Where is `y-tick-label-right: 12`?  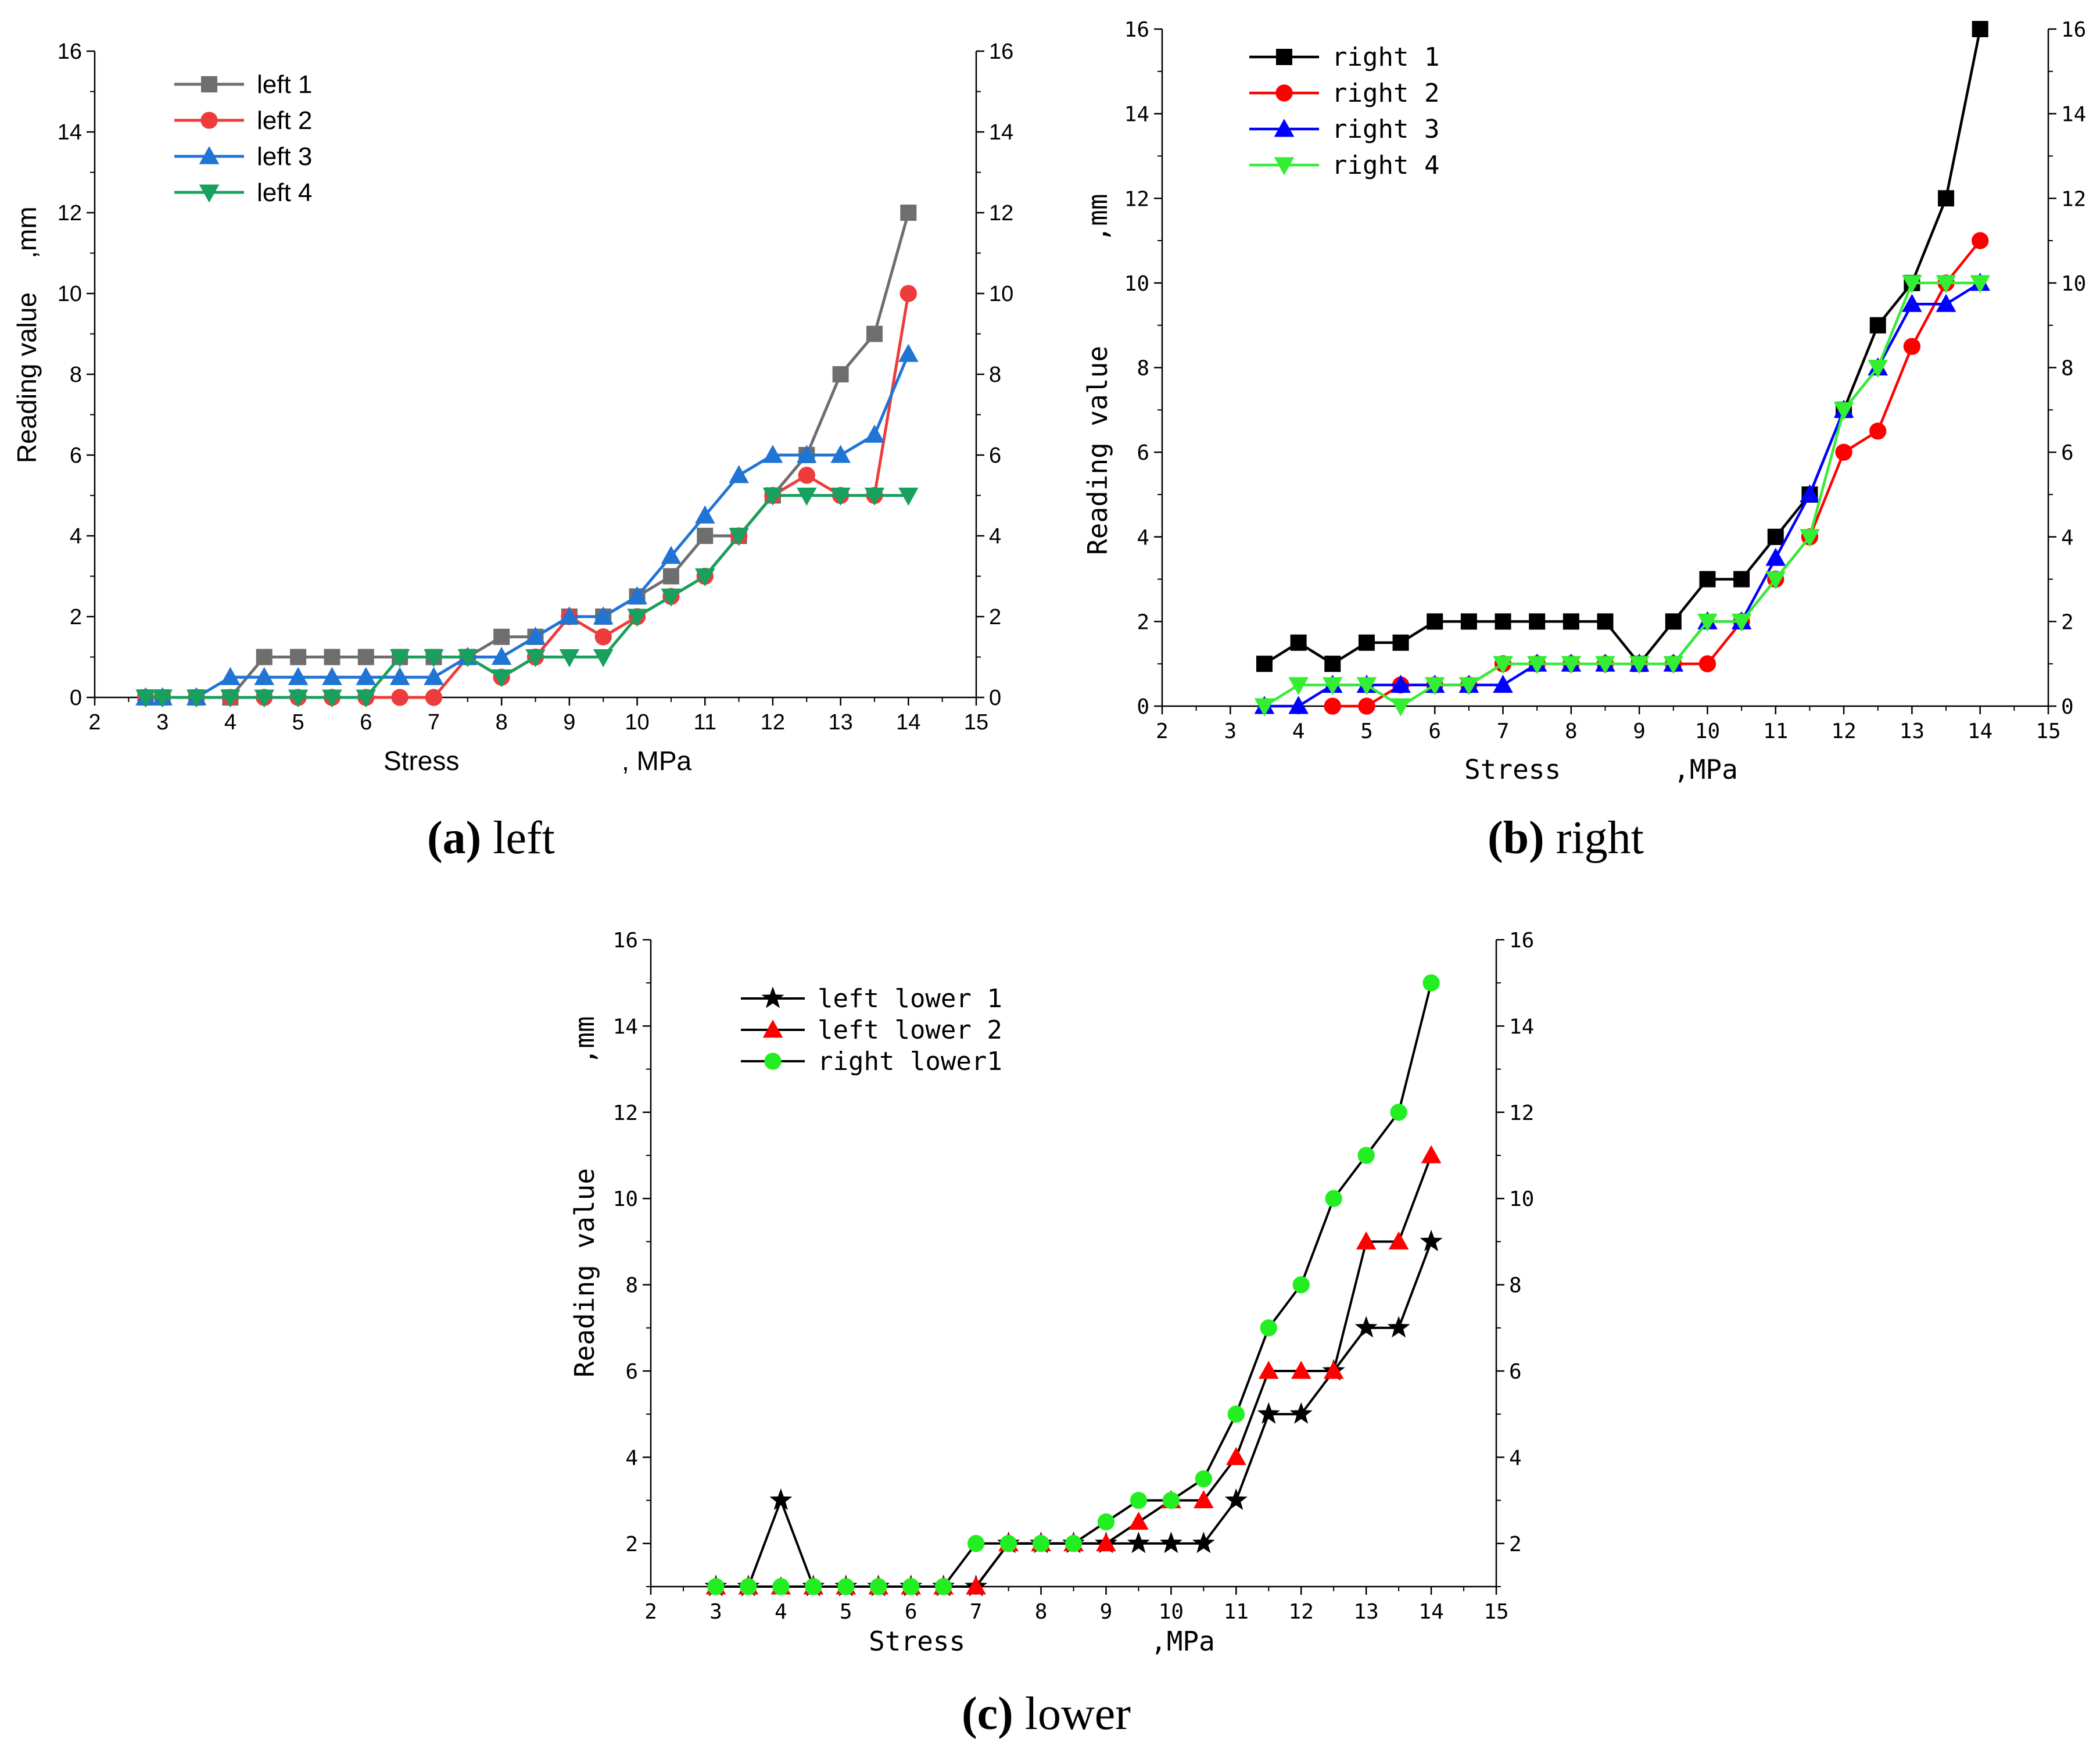 y-tick-label-right: 12 is located at coordinates (1001, 213).